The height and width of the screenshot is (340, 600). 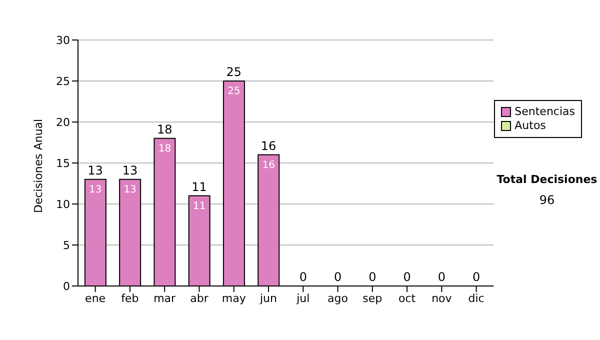 I want to click on y-tick-label: 10, so click(x=63, y=204).